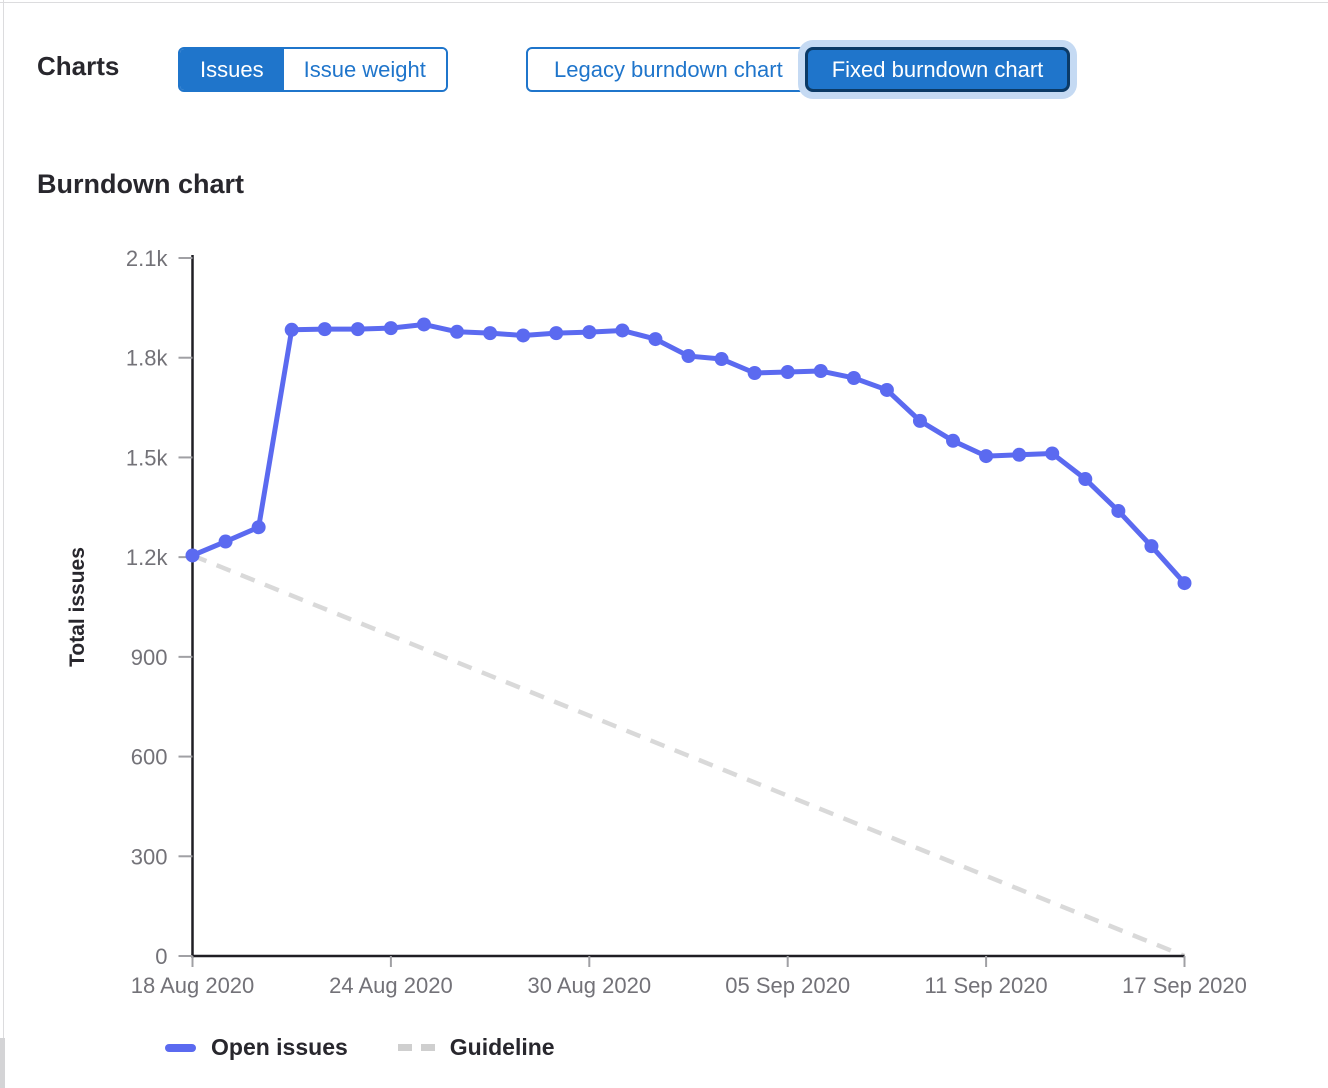 This screenshot has height=1088, width=1328. What do you see at coordinates (391, 985) in the screenshot?
I see `x-axis-tick-label: 24 Aug 2020` at bounding box center [391, 985].